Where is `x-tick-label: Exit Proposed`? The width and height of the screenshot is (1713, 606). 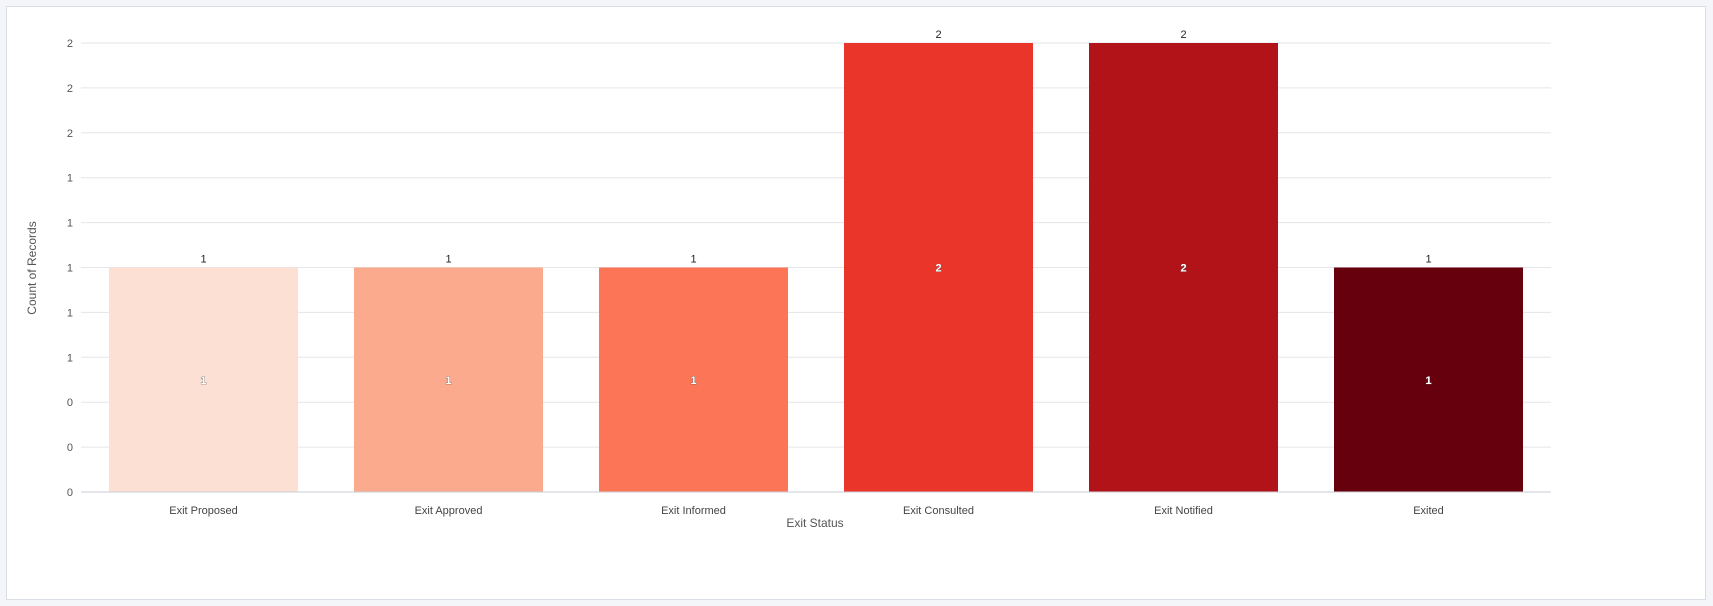
x-tick-label: Exit Proposed is located at coordinates (203, 511).